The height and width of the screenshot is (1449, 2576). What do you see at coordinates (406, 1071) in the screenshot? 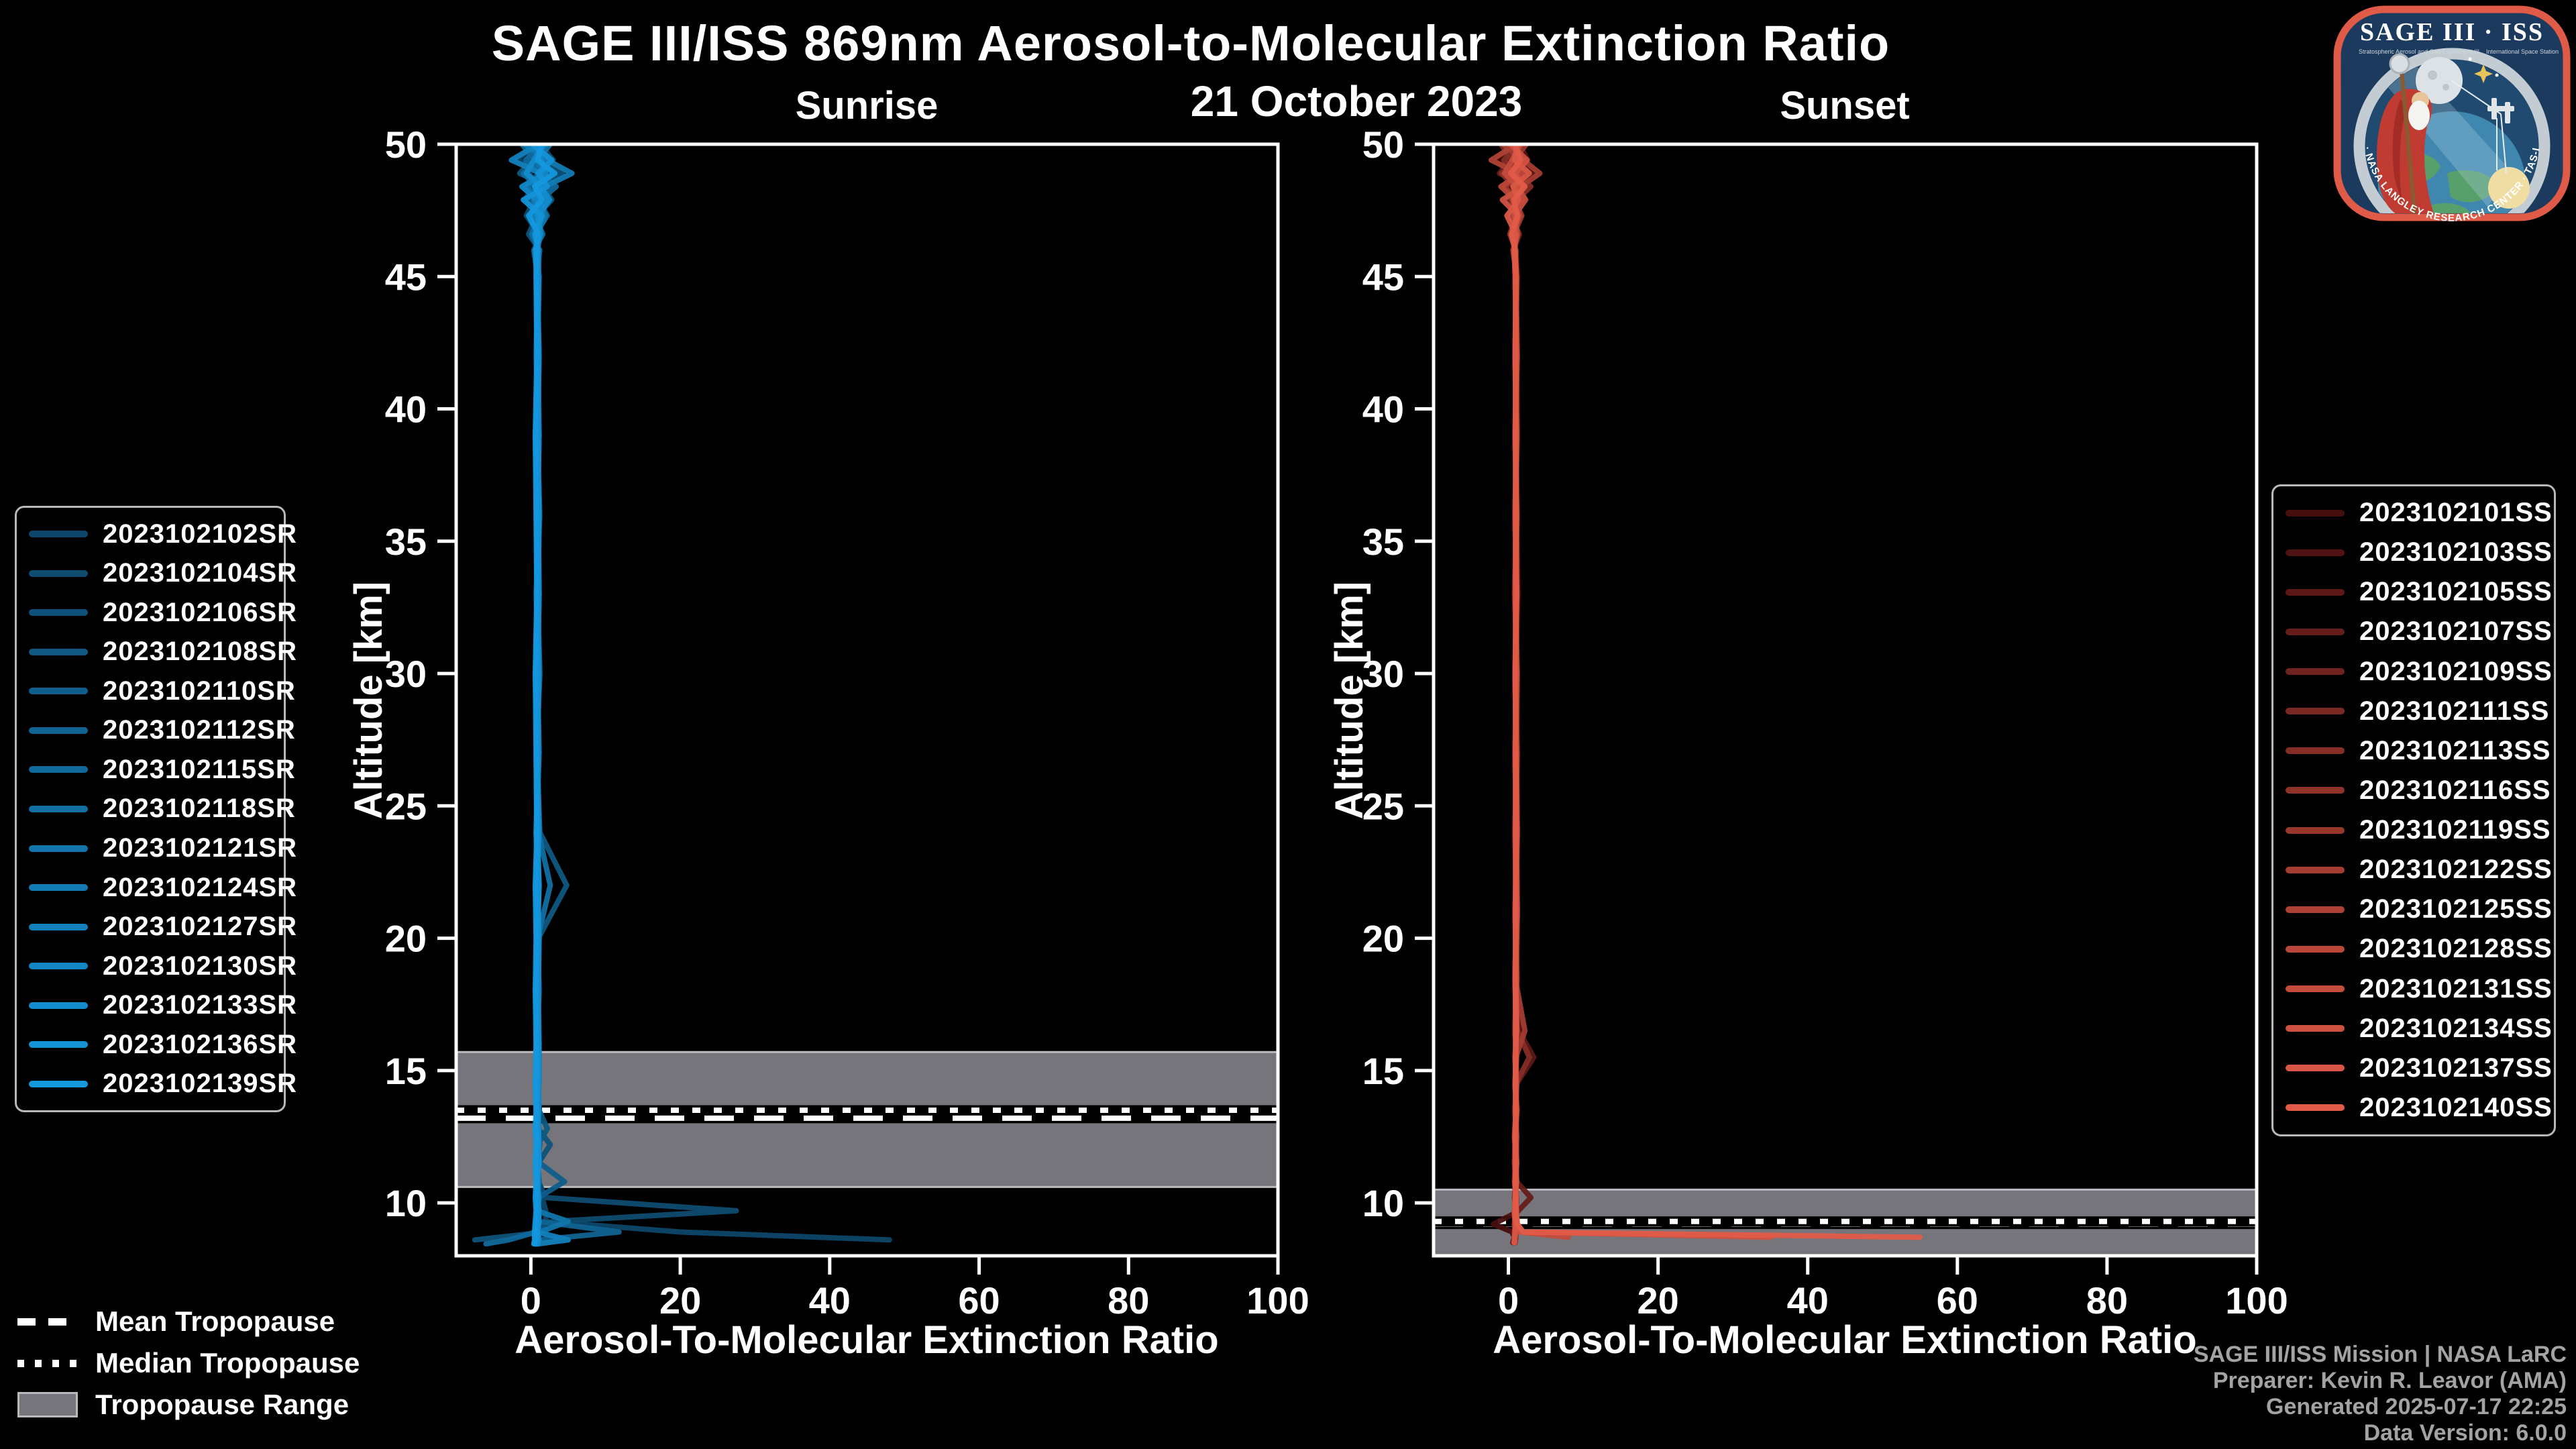
I see `y-tick-label: 15` at bounding box center [406, 1071].